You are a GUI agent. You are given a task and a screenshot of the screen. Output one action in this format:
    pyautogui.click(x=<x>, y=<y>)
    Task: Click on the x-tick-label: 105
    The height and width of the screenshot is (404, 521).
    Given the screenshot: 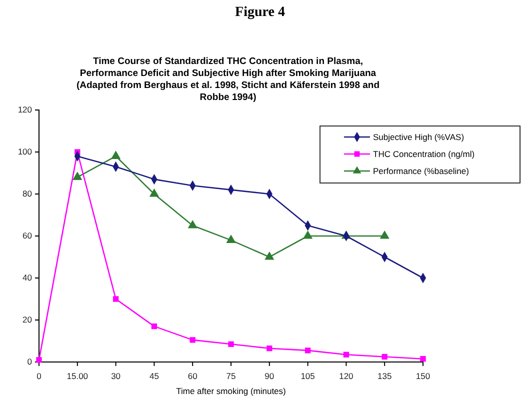 What is the action you would take?
    pyautogui.click(x=308, y=376)
    